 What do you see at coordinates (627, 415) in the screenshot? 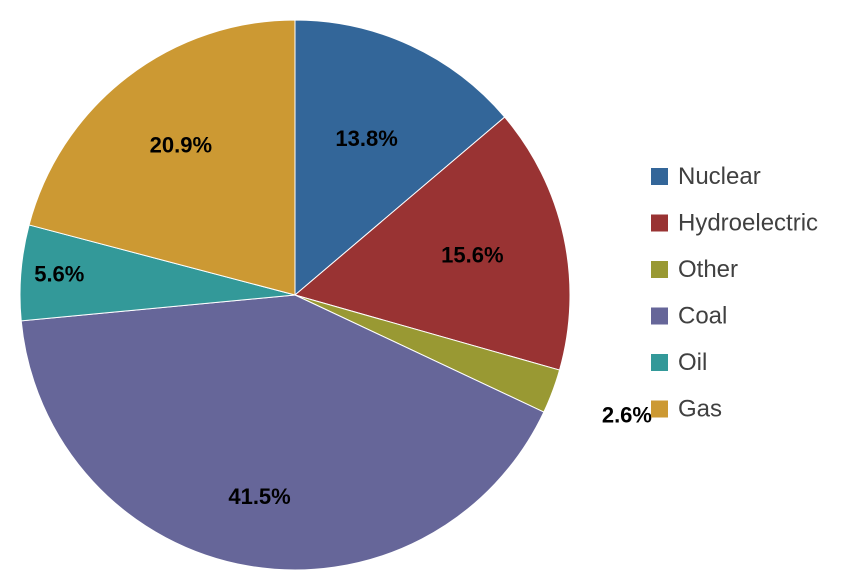
I see `data-label-other: 2.6%` at bounding box center [627, 415].